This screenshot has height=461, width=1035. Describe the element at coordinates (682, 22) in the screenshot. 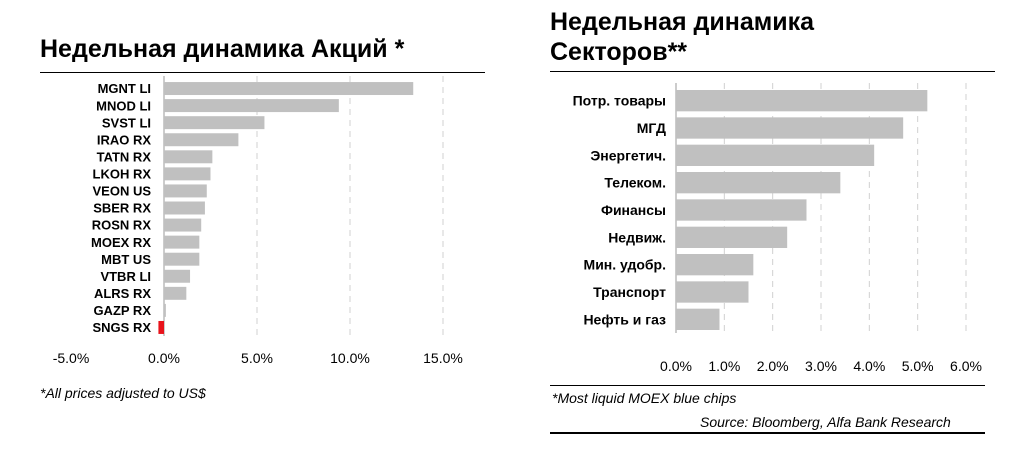

I see `right-chart-title-line1: Недельная динамика` at that location.